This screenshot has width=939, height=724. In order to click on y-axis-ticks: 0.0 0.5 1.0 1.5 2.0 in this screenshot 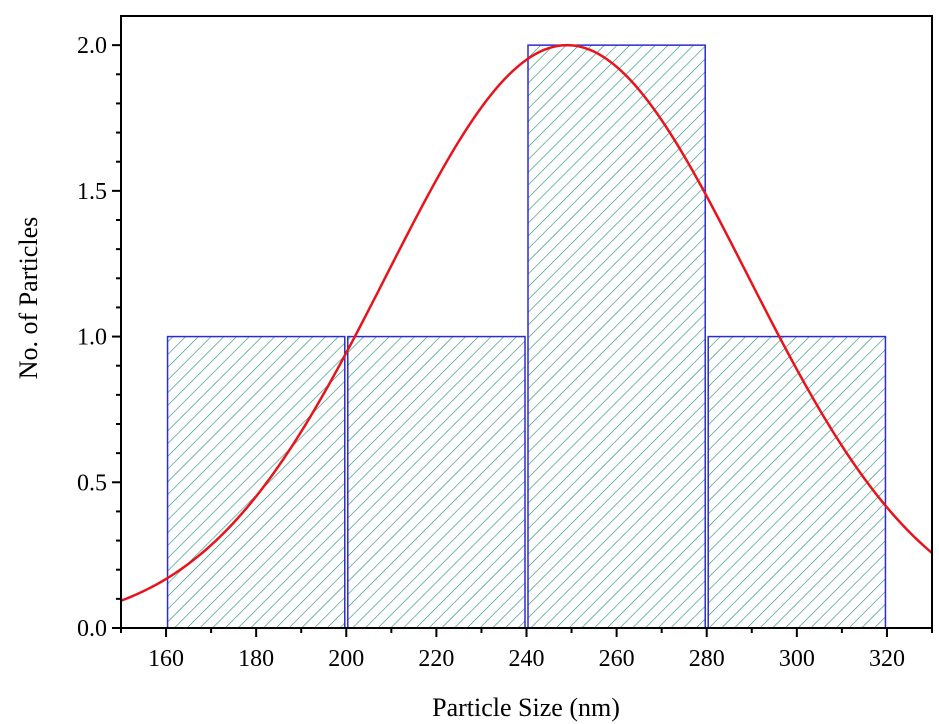, I will do `click(99, 337)`.